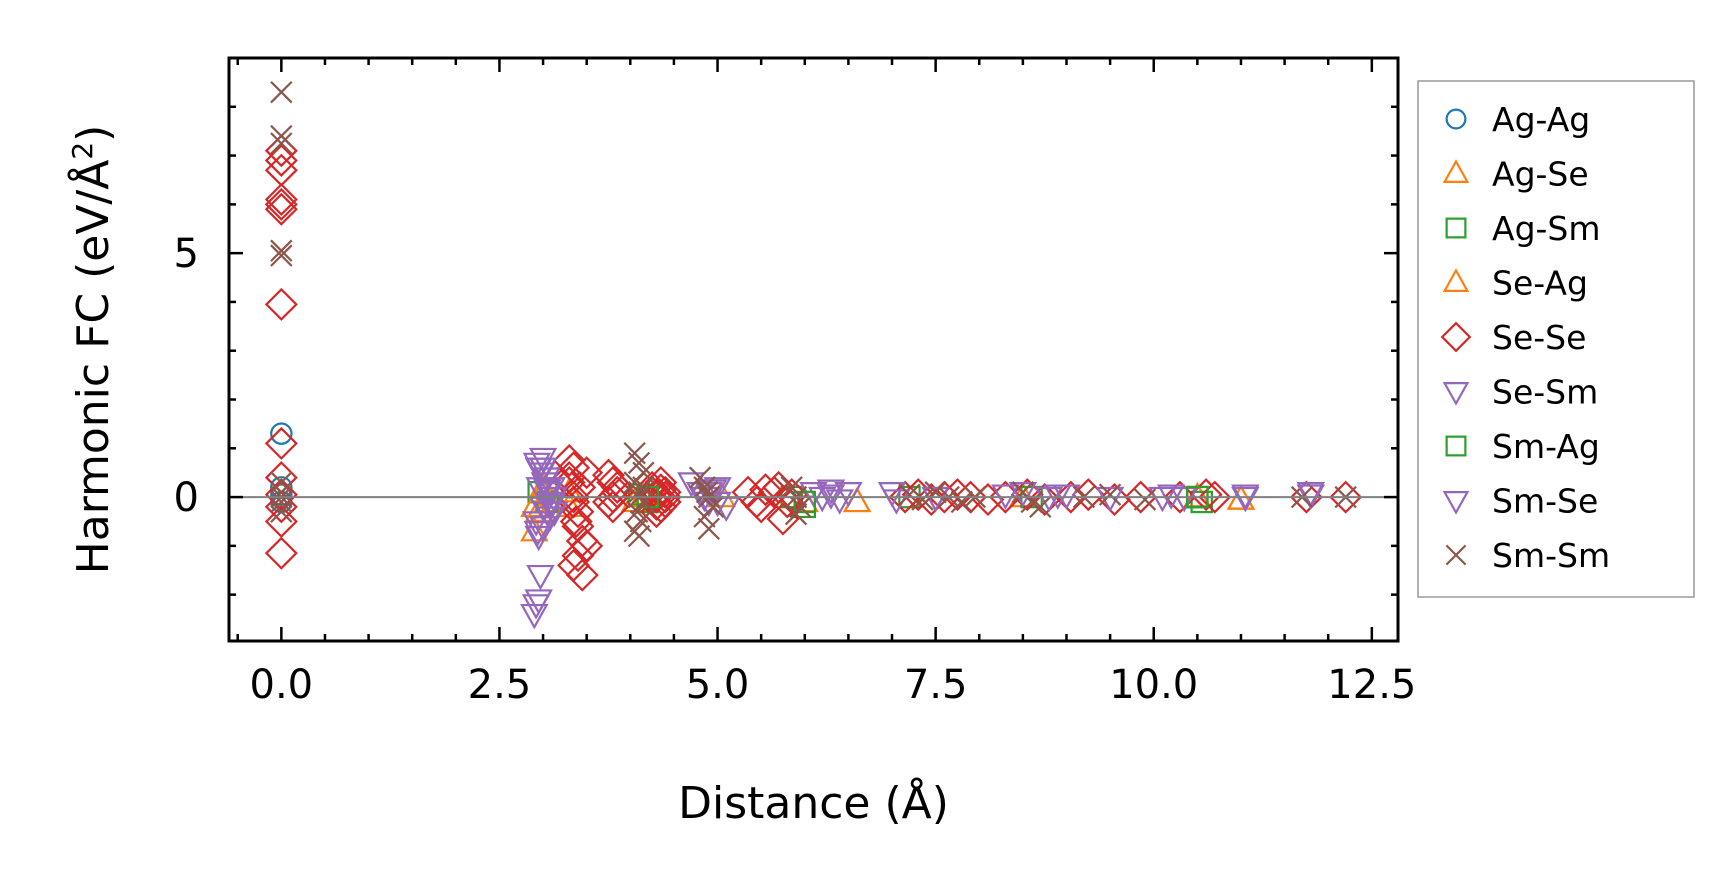 This screenshot has height=883, width=1709. Describe the element at coordinates (82, 151) in the screenshot. I see `y-axis-label-superscript: 2` at that location.